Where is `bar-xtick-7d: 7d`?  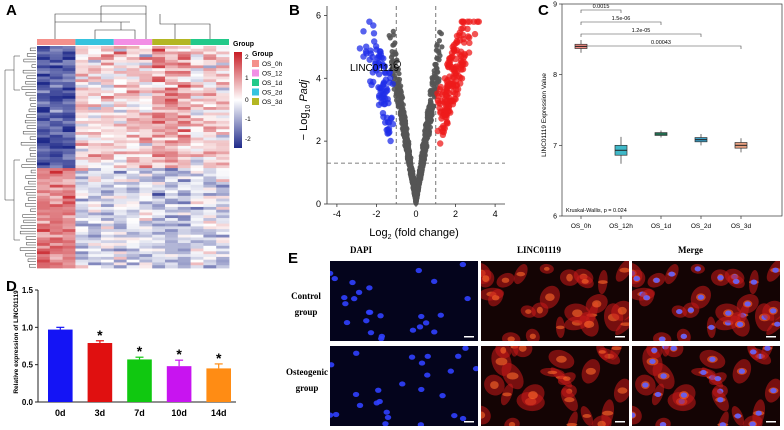
bar-xtick-7d: 7d is located at coordinates (139, 413).